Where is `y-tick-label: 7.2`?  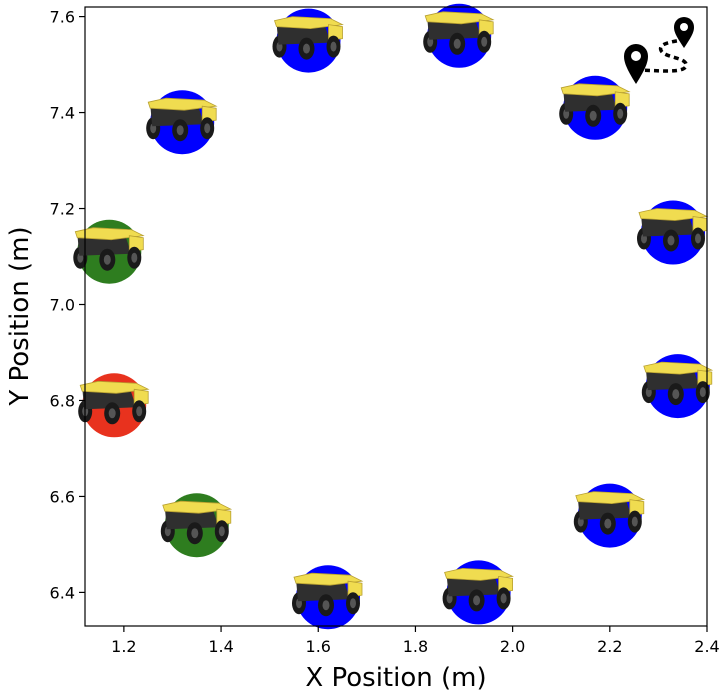 y-tick-label: 7.2 is located at coordinates (62, 209).